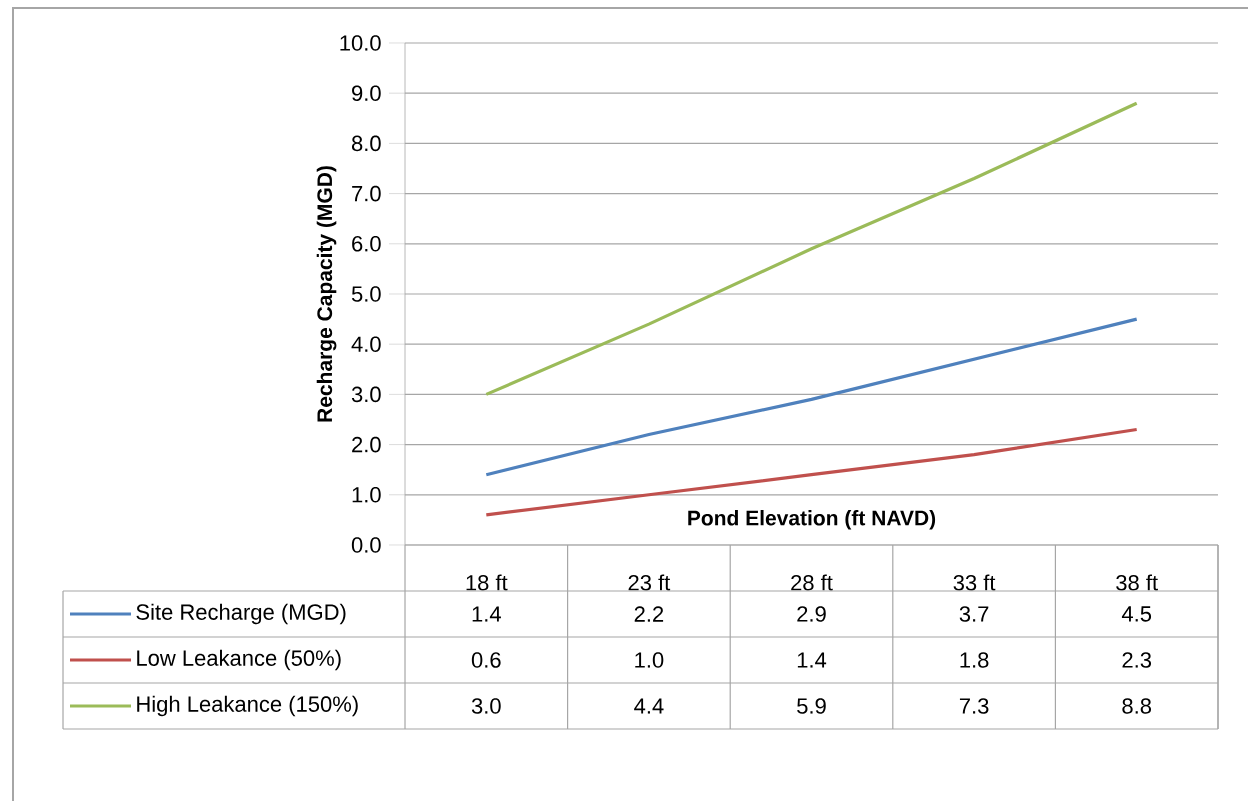 The width and height of the screenshot is (1248, 801). I want to click on data-label: 2.2, so click(649, 614).